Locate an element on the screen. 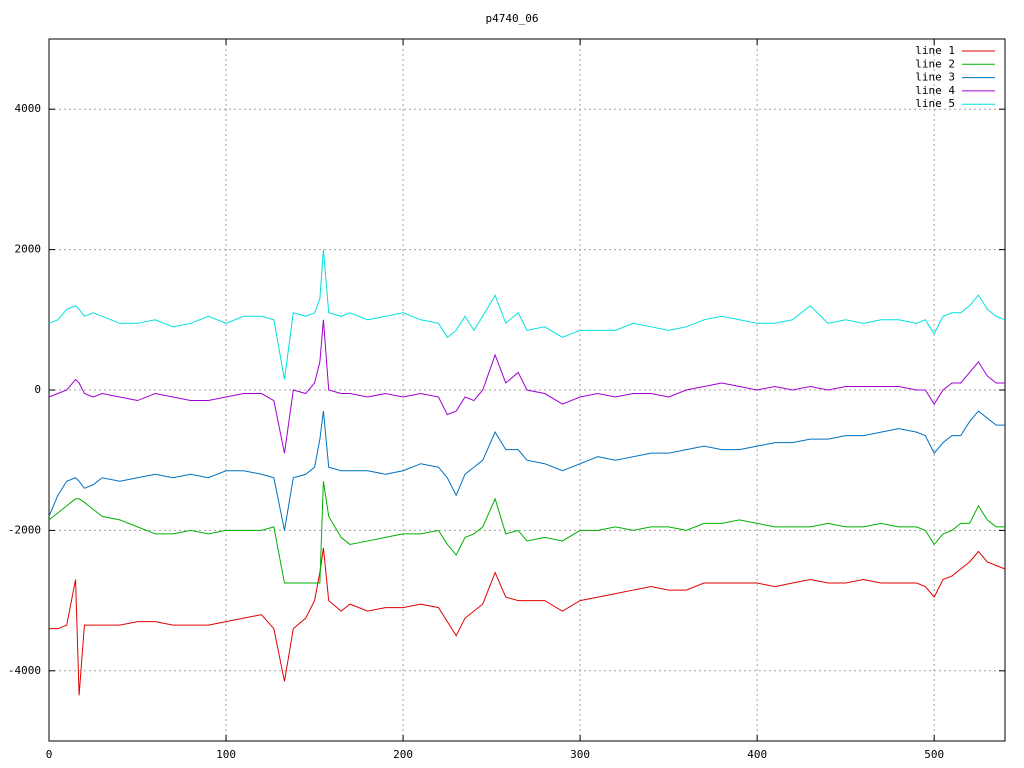 This screenshot has width=1024, height=768. x-tick-label: 500 is located at coordinates (934, 754).